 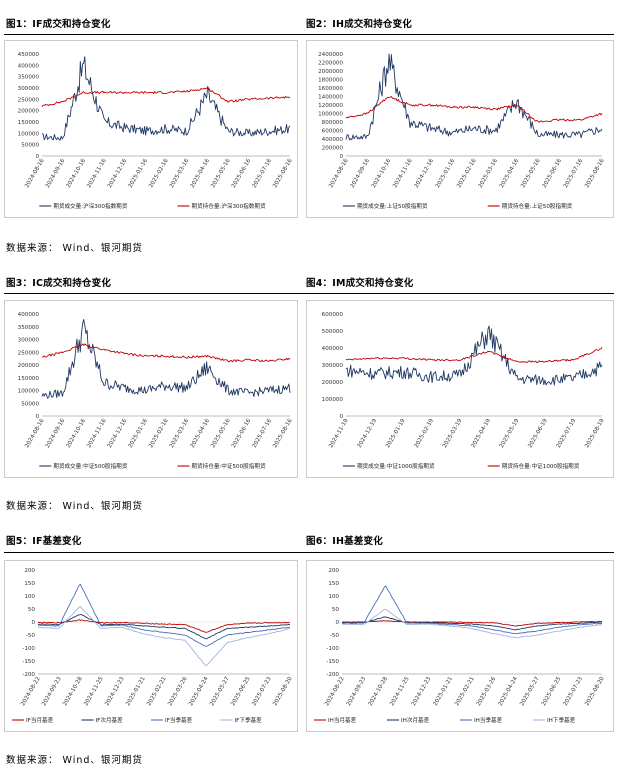 I want to click on y-tick-label: -50, so click(x=31, y=636).